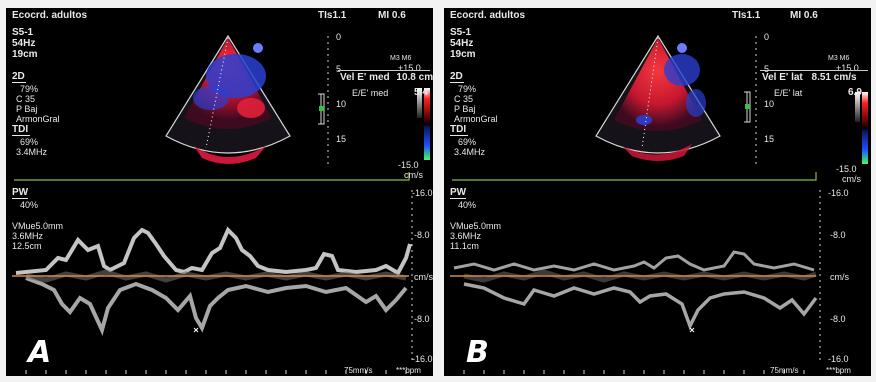 The image size is (876, 382). Describe the element at coordinates (213, 281) in the screenshot. I see `doppler-spectrum-a` at that location.